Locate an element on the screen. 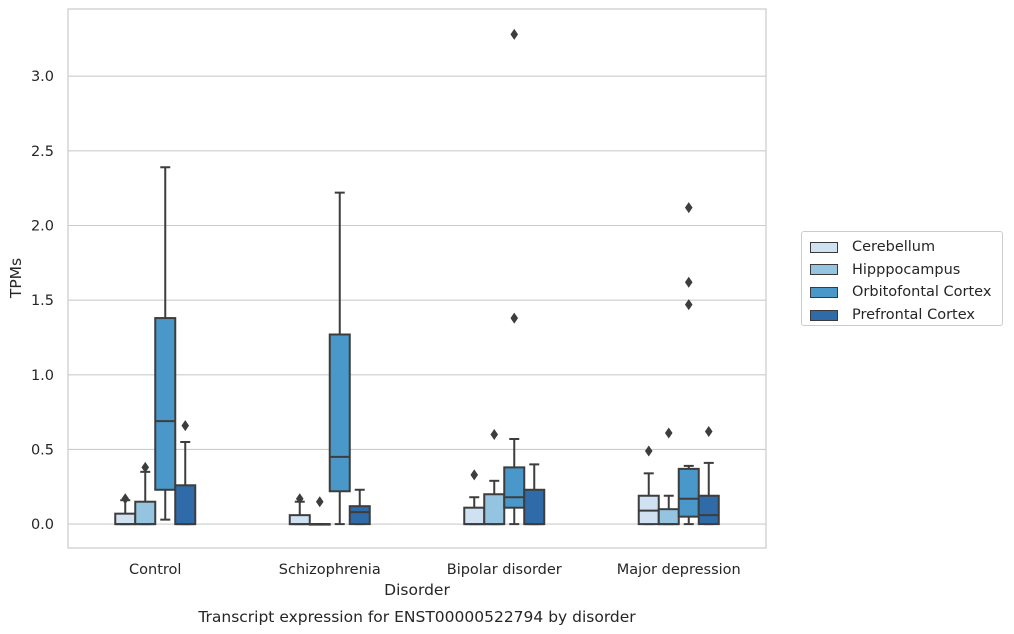  y-axis-label: TPMs is located at coordinates (16, 278).